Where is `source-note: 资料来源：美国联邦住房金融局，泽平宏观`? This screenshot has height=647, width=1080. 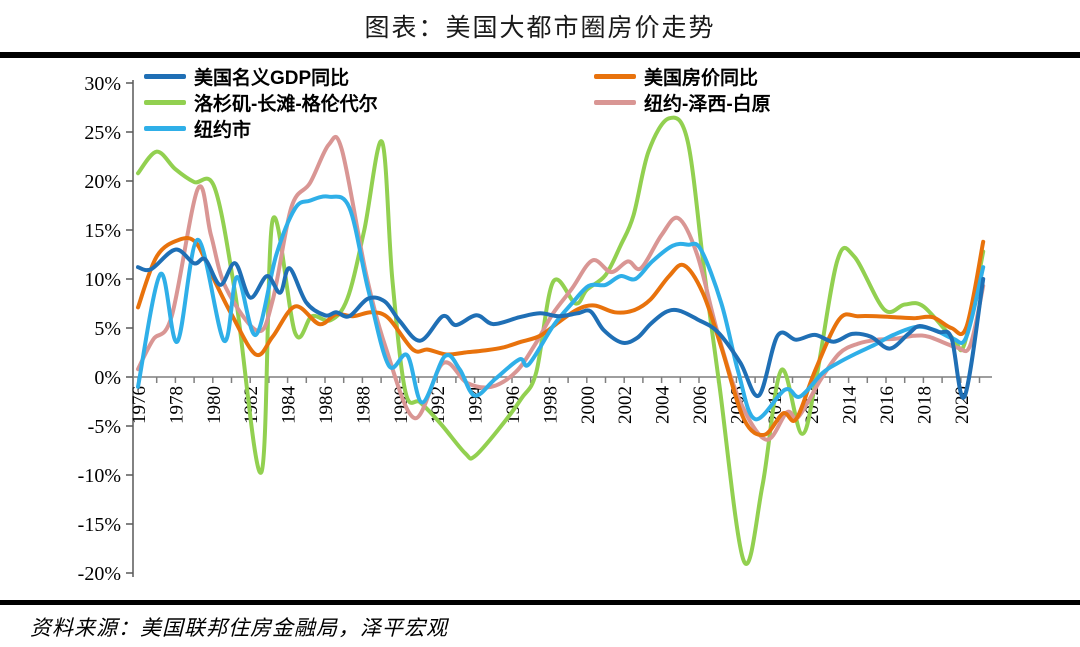 source-note: 资料来源：美国联邦住房金融局，泽平宏观 is located at coordinates (239, 628).